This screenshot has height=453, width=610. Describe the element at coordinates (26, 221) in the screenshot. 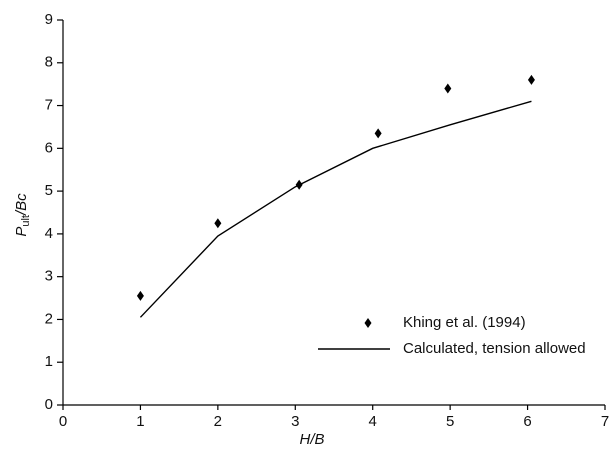

I see `y-label-sub: ult` at that location.